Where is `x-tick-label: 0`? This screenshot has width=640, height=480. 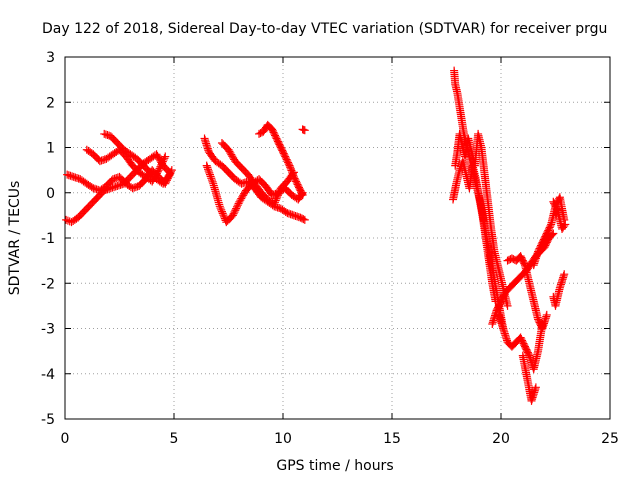
x-tick-label: 0 is located at coordinates (65, 439).